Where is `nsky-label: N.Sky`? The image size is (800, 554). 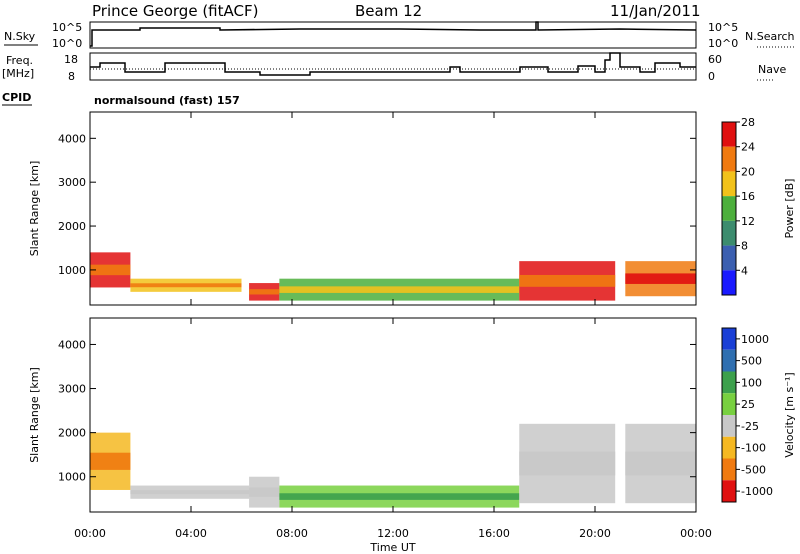
nsky-label: N.Sky is located at coordinates (20, 36).